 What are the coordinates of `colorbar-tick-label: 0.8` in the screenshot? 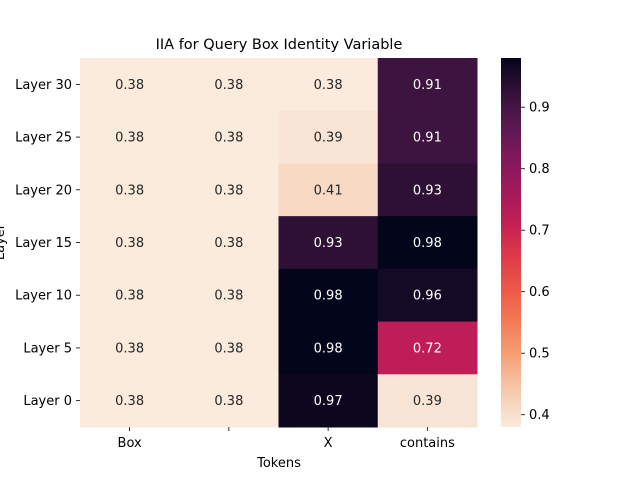 It's located at (539, 169).